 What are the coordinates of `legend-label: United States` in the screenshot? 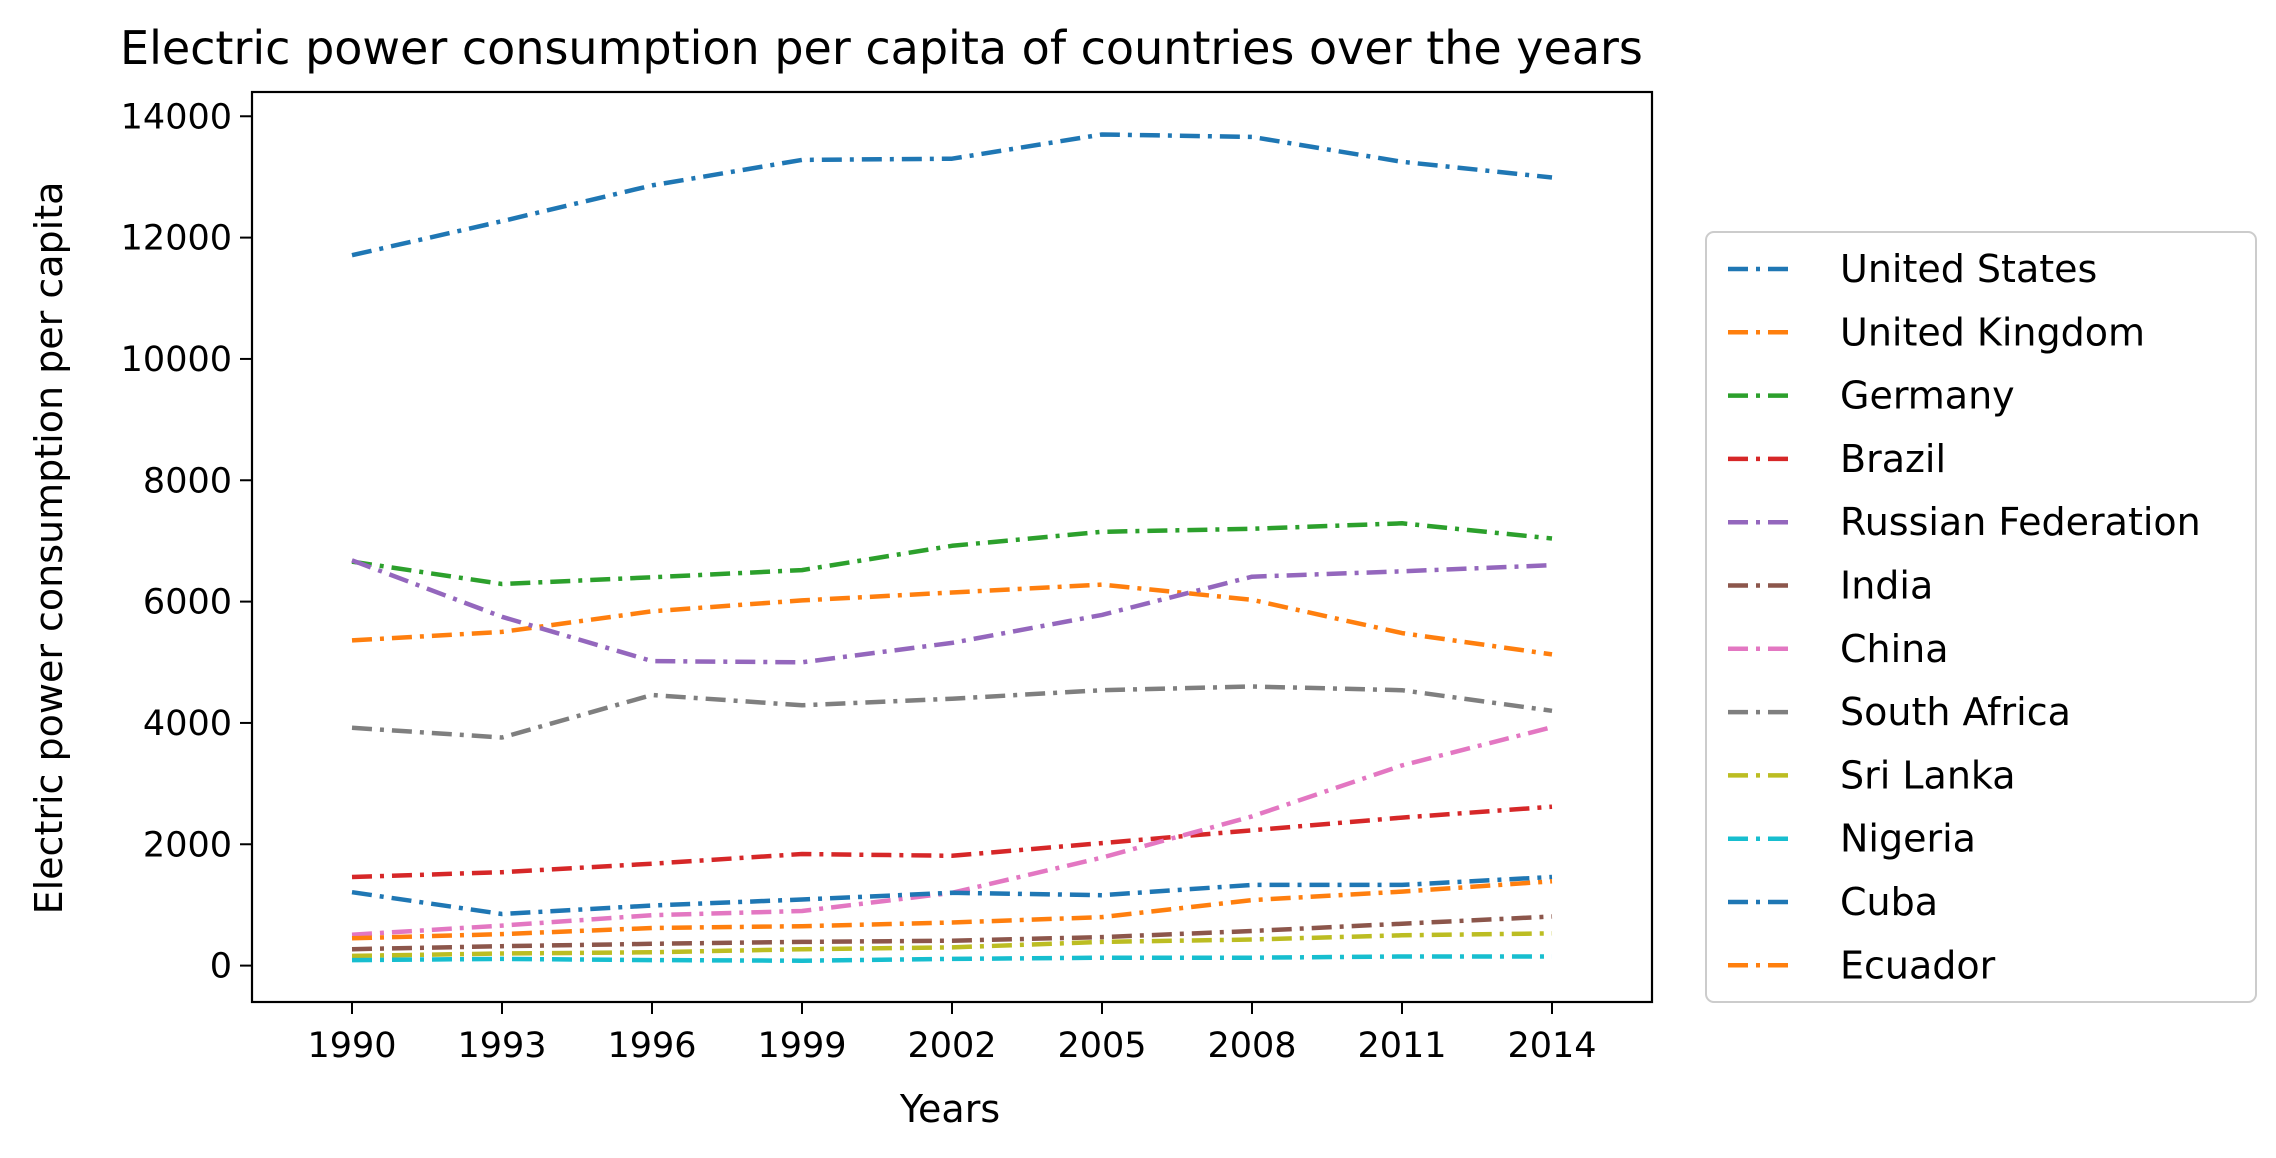 It's located at (1968, 269).